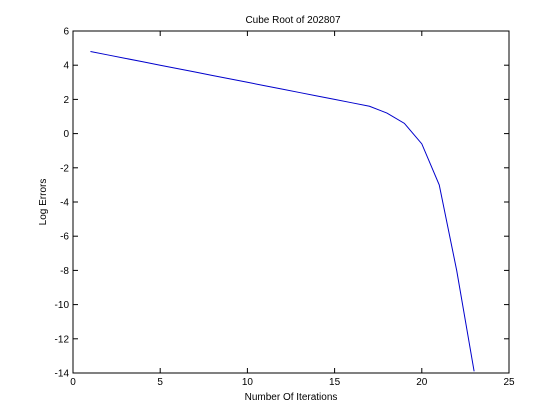 This screenshot has height=420, width=560. I want to click on y-tick-label: -14, so click(62, 374).